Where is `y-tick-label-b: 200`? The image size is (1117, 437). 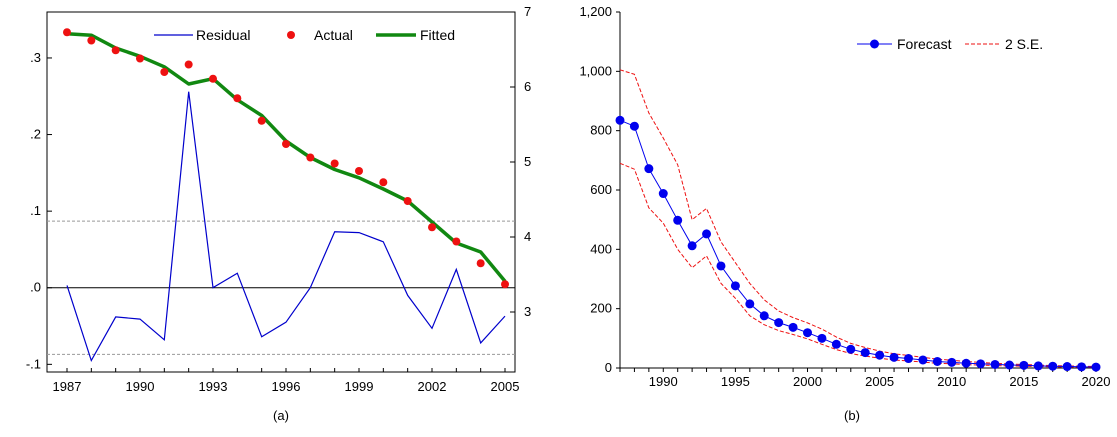
y-tick-label-b: 200 is located at coordinates (601, 308).